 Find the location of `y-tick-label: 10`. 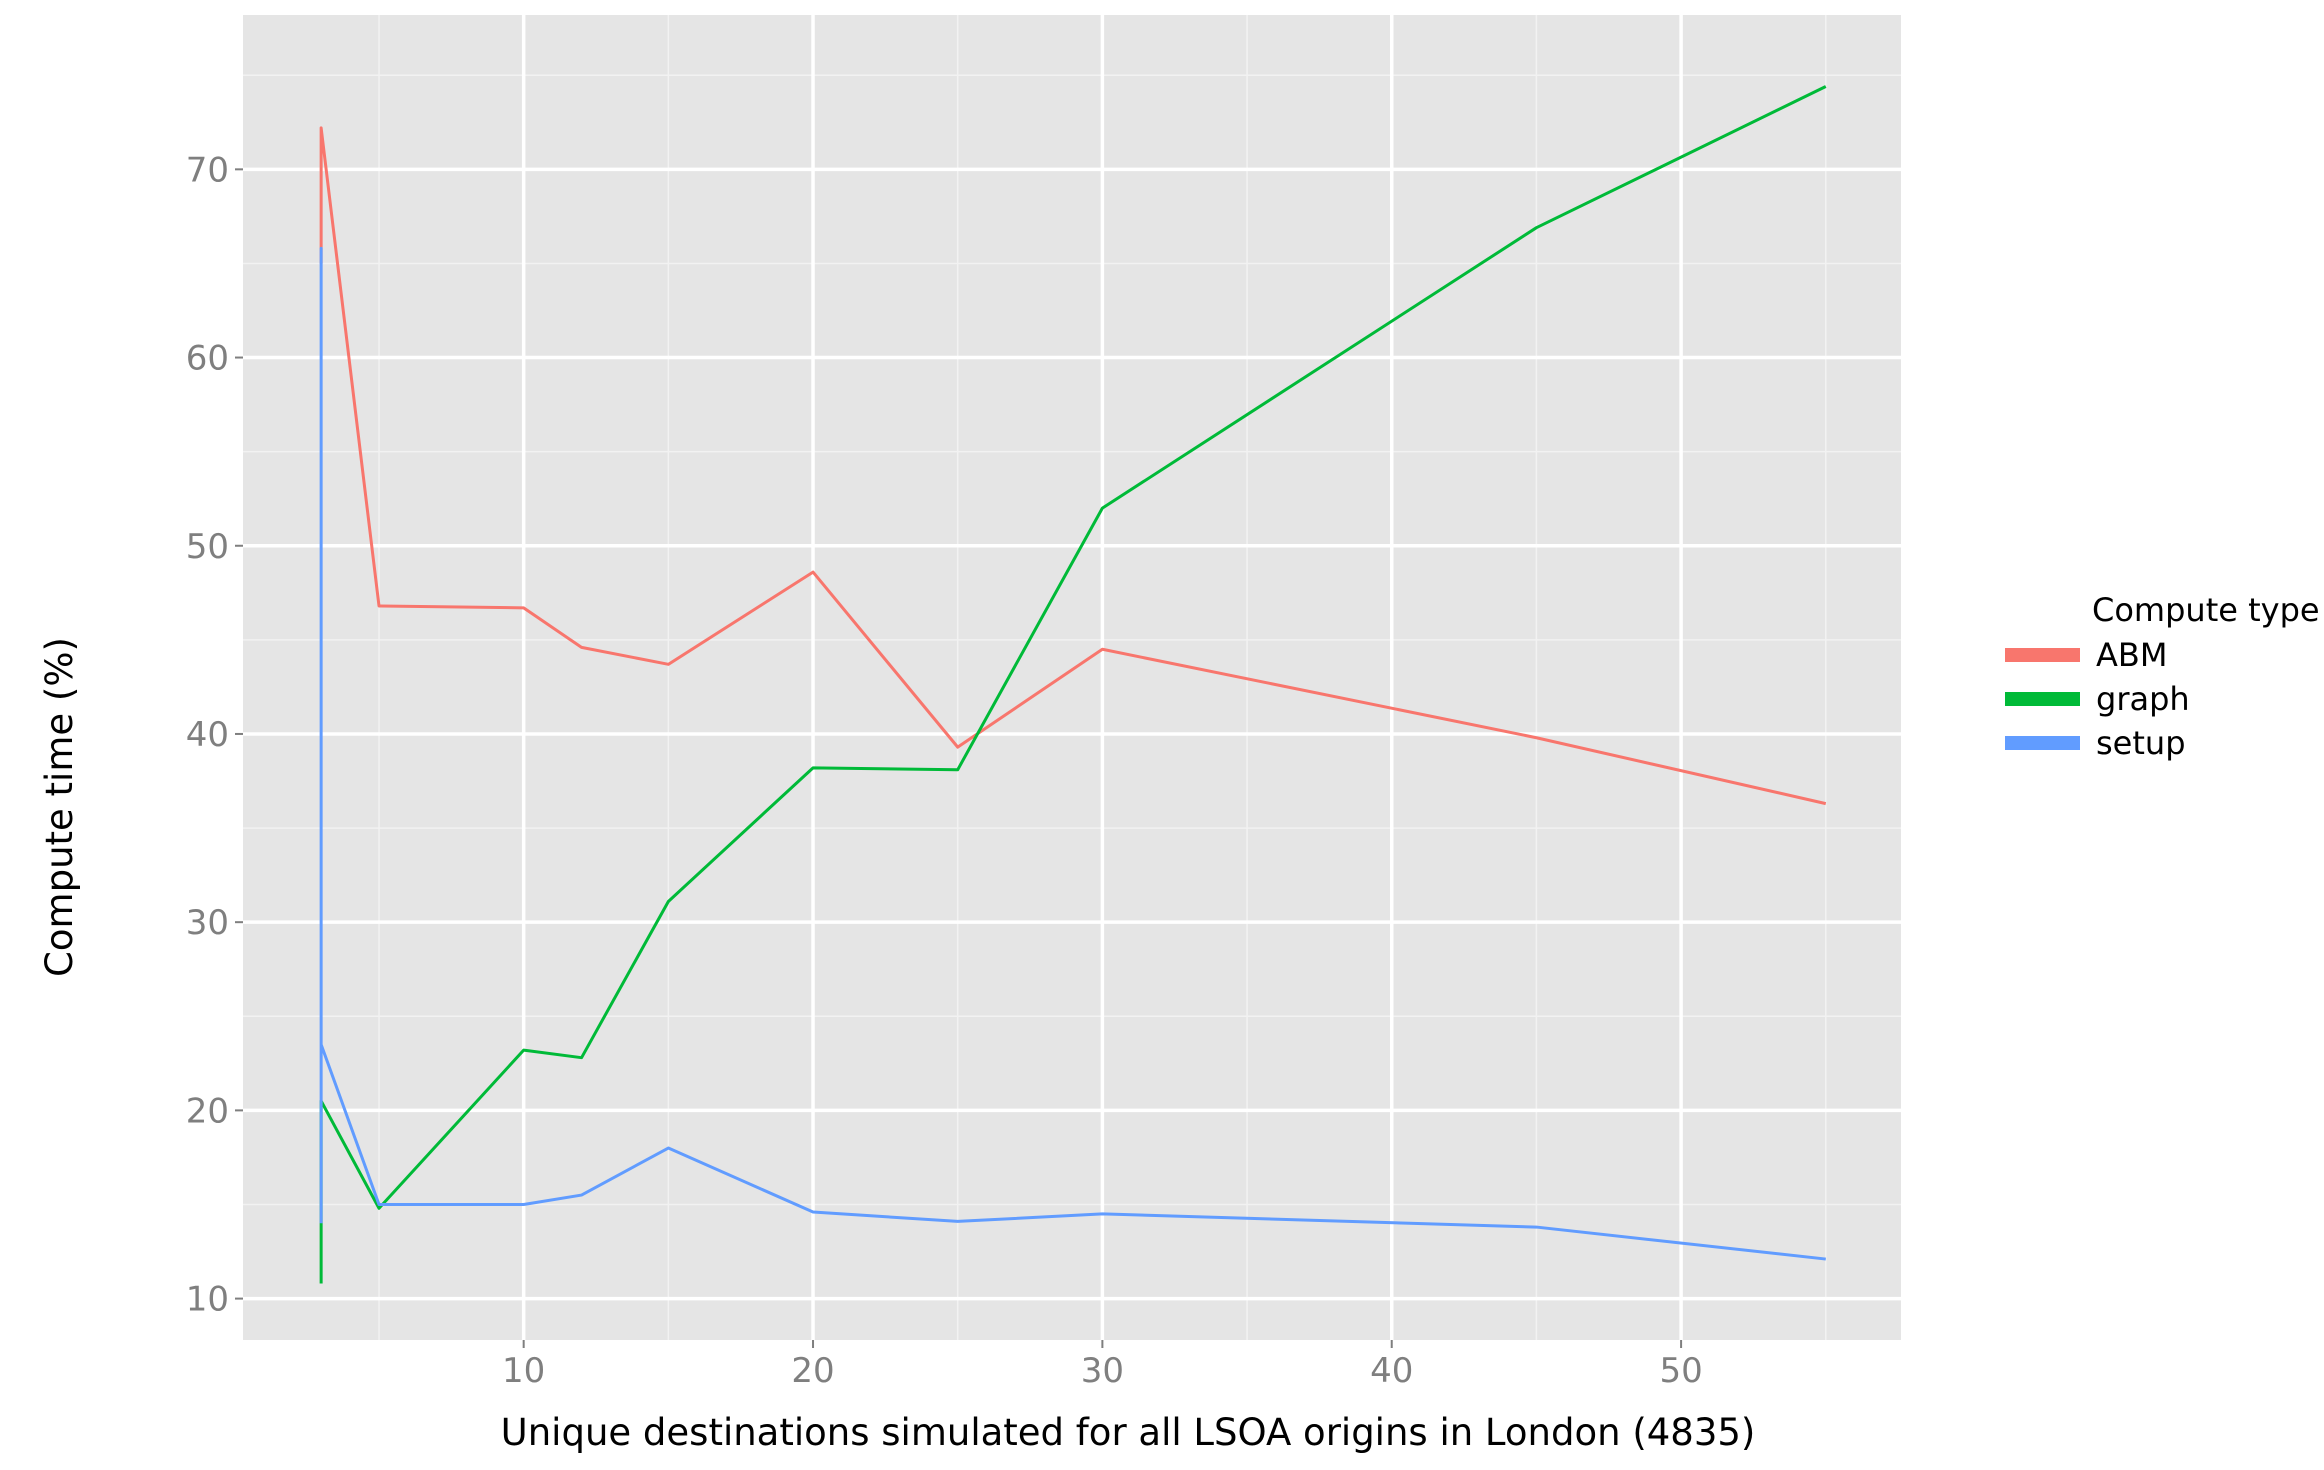

y-tick-label: 10 is located at coordinates (207, 1300).